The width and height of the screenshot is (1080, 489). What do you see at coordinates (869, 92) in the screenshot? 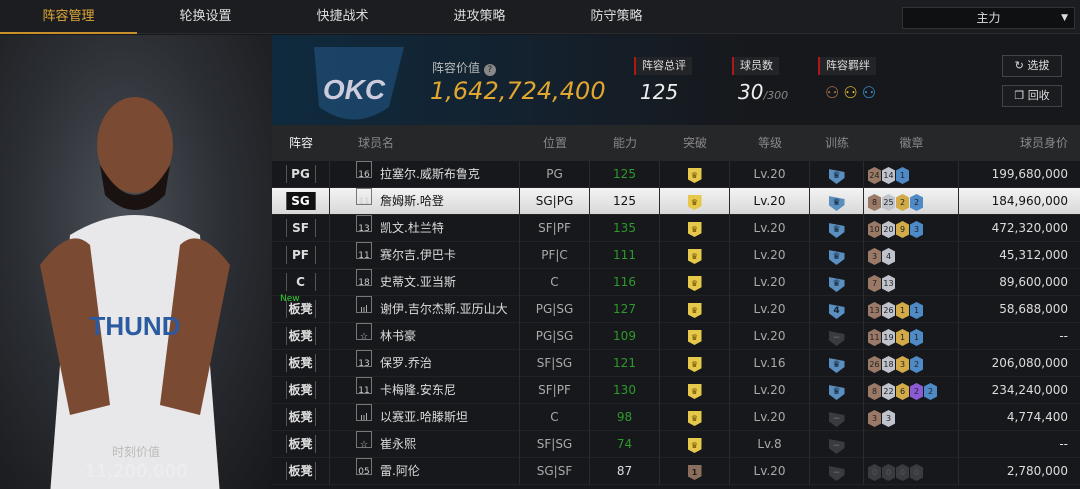
I see `blue-link-icon: ⚇` at bounding box center [869, 92].